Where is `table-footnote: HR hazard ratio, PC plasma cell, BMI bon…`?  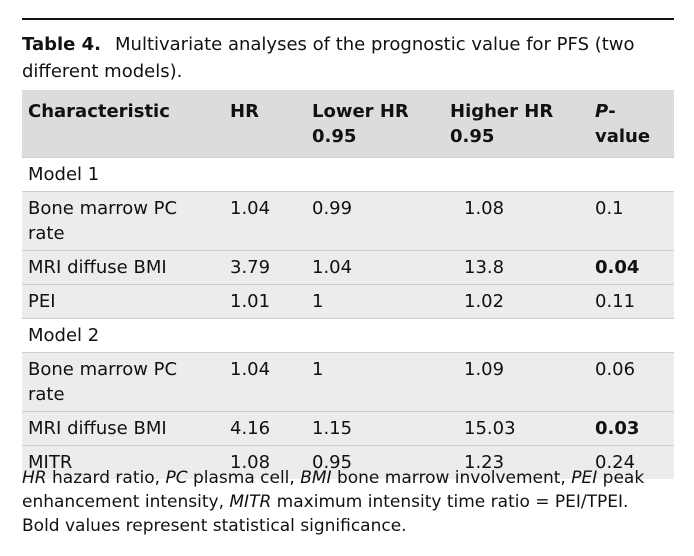
table-footnote: HR hazard ratio, PC plasma cell, BMI bon… is located at coordinates (348, 502).